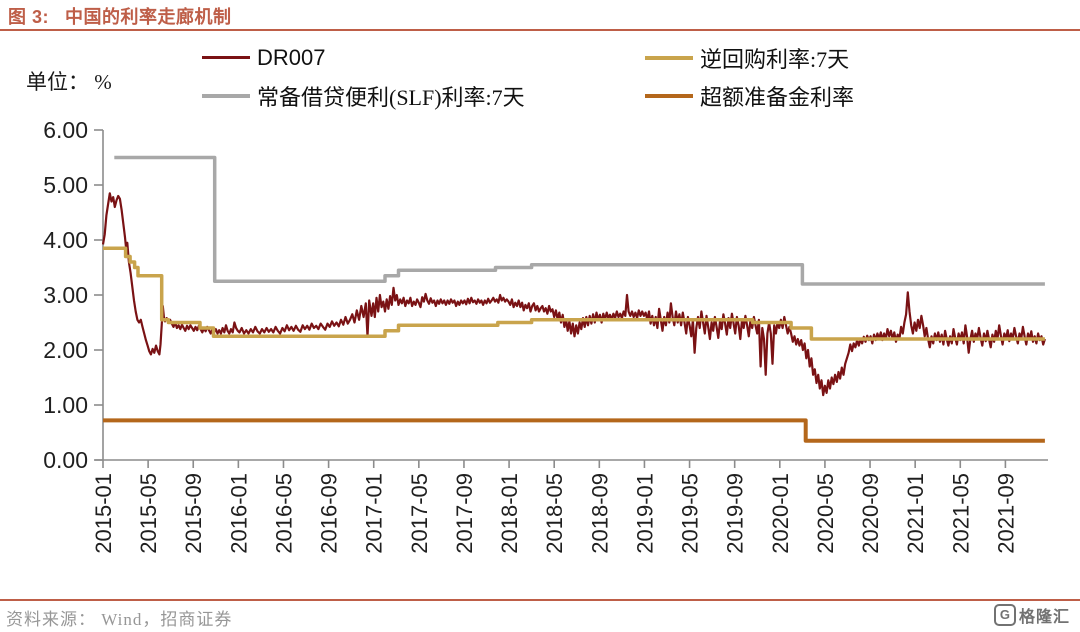 The width and height of the screenshot is (1080, 632). What do you see at coordinates (669, 95) in the screenshot?
I see `legend-swatch-excess-reserve` at bounding box center [669, 95].